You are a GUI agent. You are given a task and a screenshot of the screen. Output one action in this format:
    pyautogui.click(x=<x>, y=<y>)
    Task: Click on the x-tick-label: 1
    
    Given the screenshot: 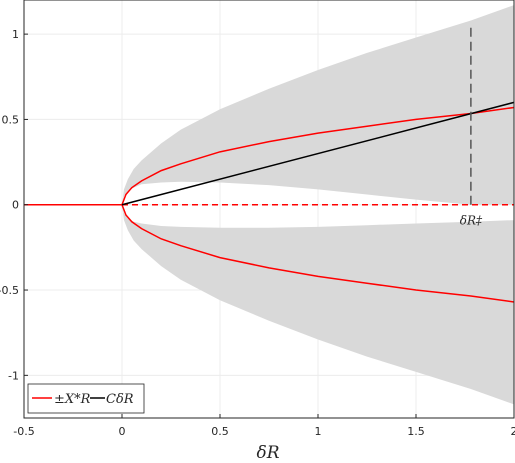 What is the action you would take?
    pyautogui.click(x=318, y=431)
    